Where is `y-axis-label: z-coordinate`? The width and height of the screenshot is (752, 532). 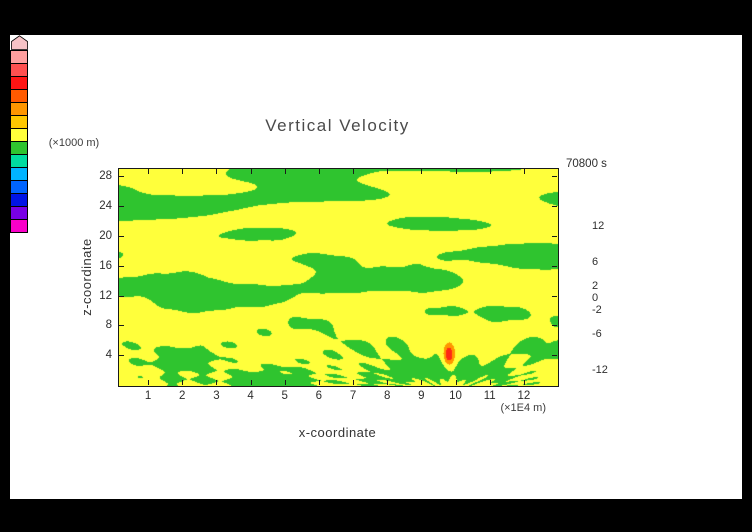 y-axis-label: z-coordinate is located at coordinates (86, 277).